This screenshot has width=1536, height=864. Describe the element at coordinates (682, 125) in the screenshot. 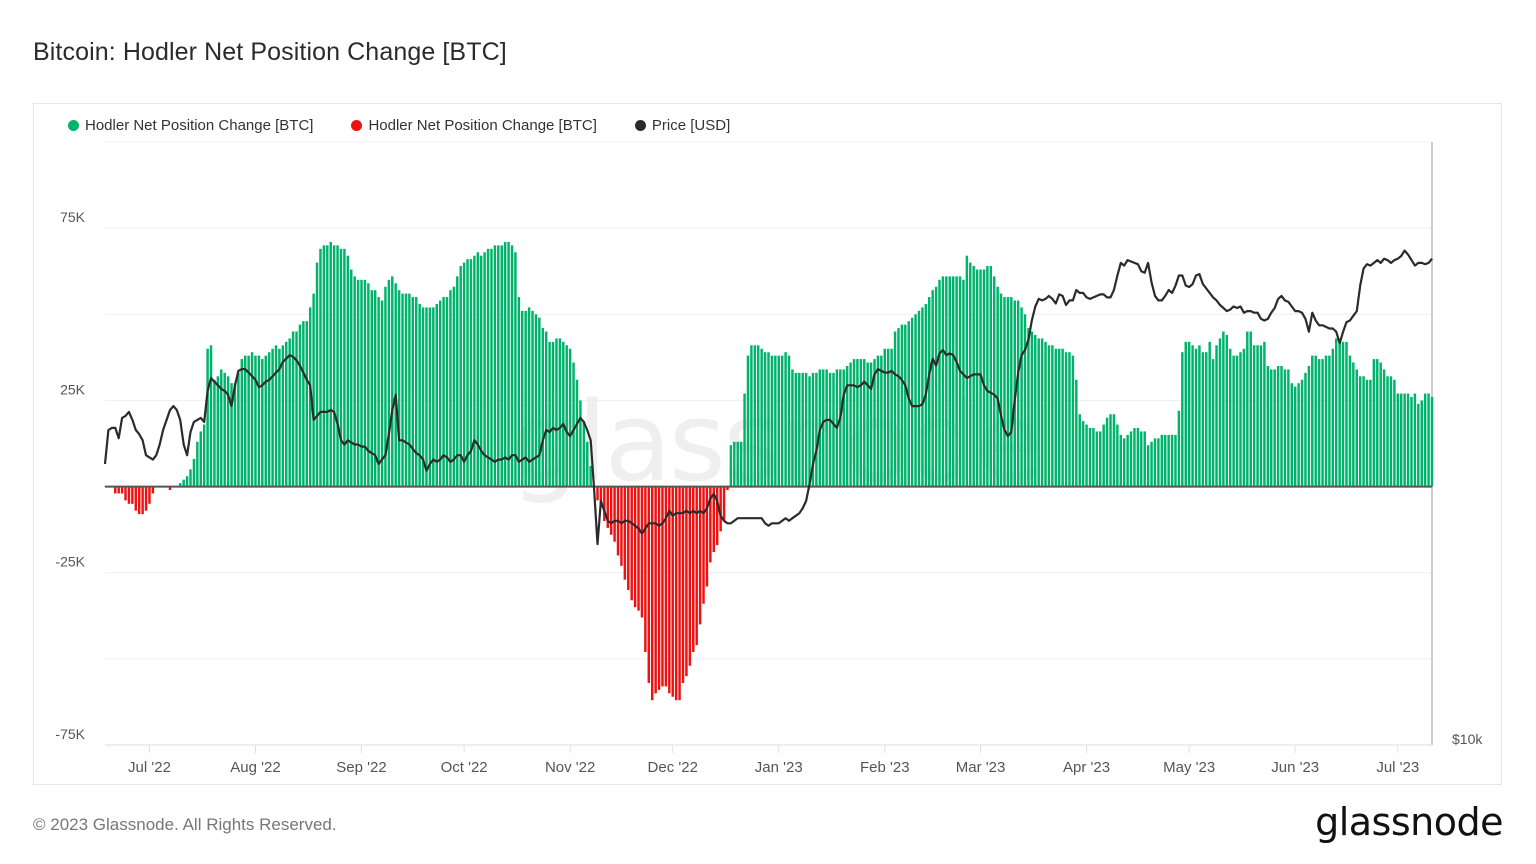

I see `legend-item-price: Price [USD]` at that location.